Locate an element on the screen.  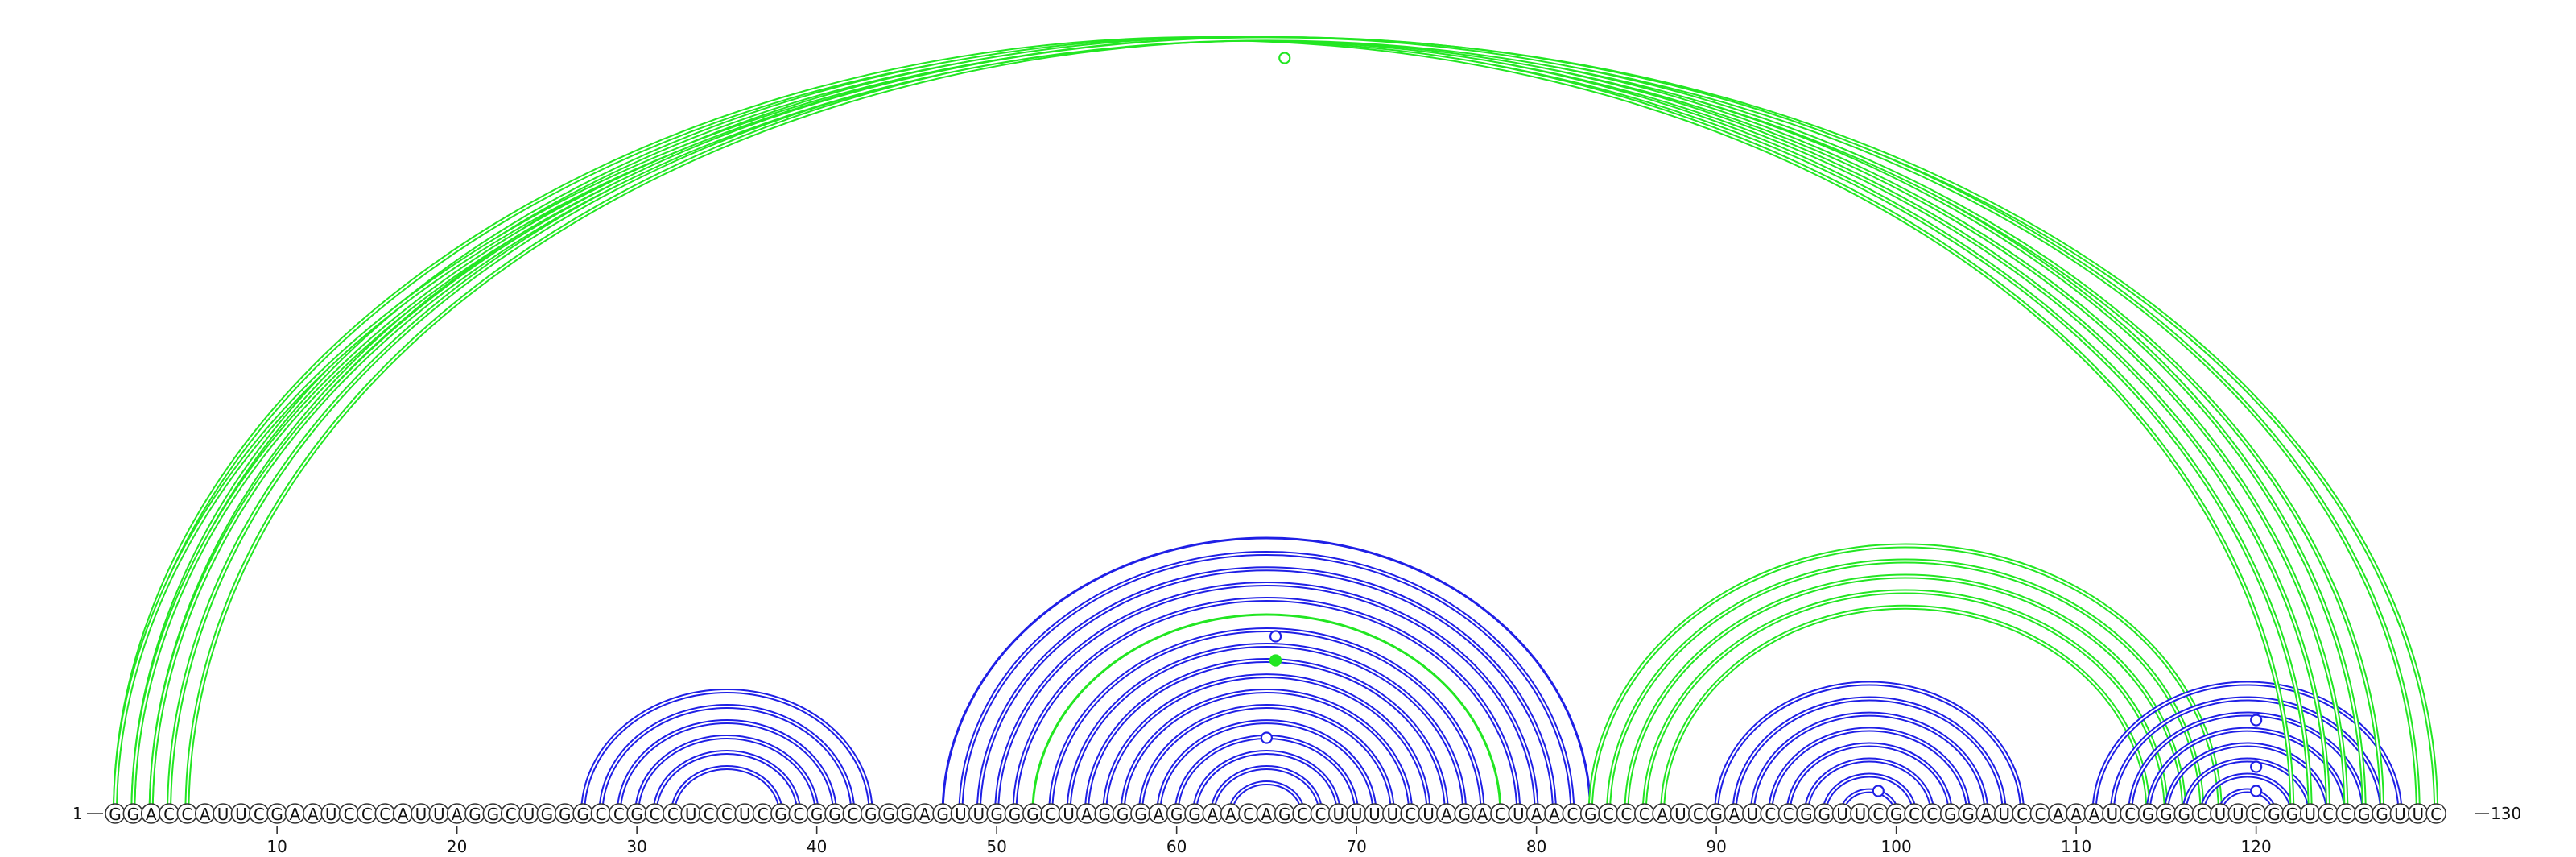
nucleotide-87: A is located at coordinates (1662, 814).